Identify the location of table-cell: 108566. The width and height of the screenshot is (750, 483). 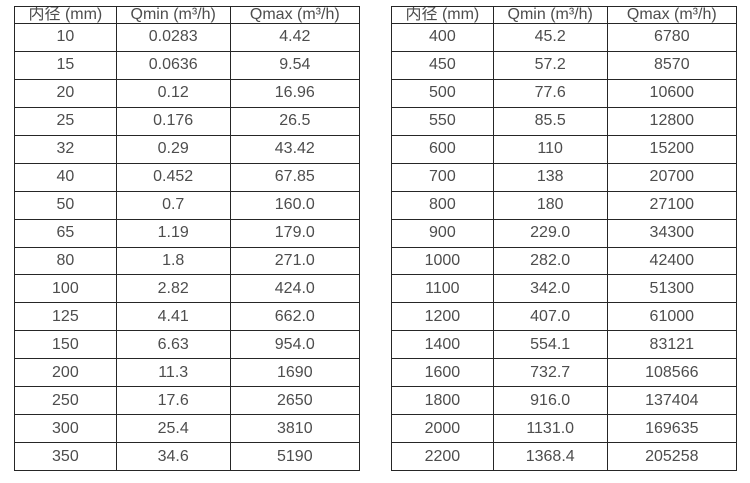
(672, 373).